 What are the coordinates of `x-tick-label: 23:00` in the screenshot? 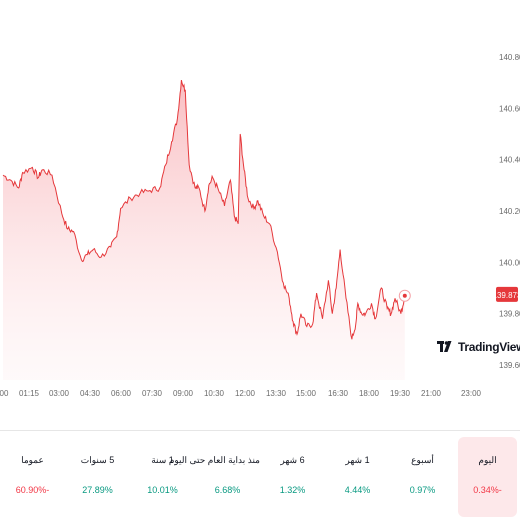 It's located at (471, 393).